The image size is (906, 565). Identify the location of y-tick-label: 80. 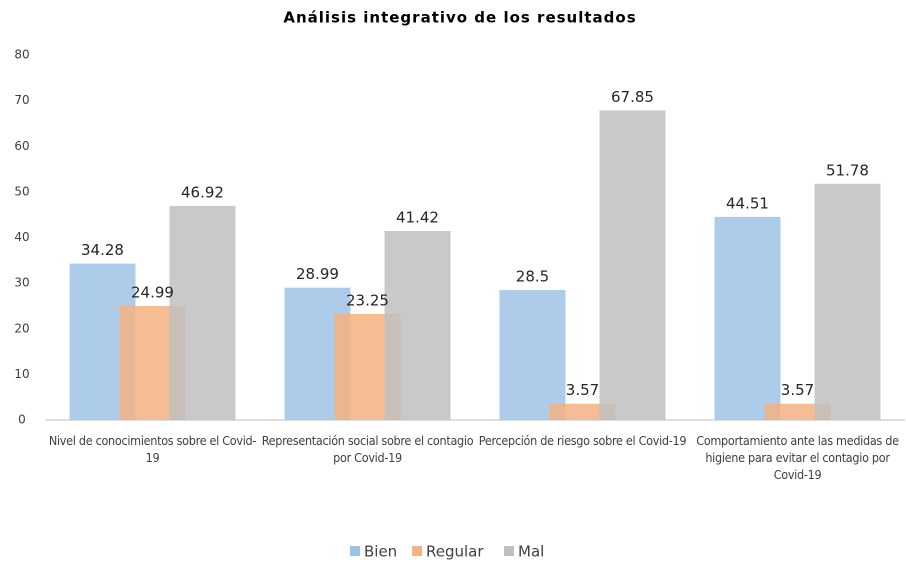
(21, 55).